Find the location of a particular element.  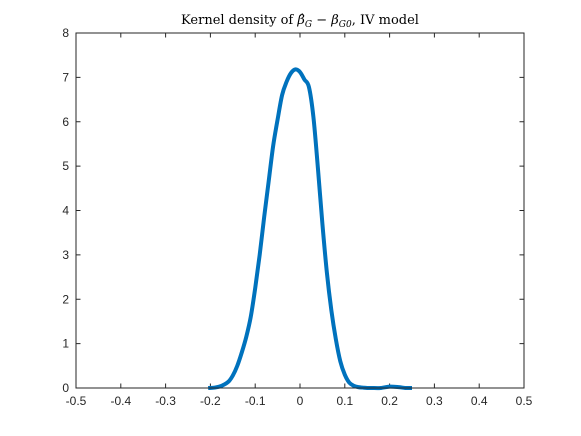

title-sub-g: G is located at coordinates (308, 25).